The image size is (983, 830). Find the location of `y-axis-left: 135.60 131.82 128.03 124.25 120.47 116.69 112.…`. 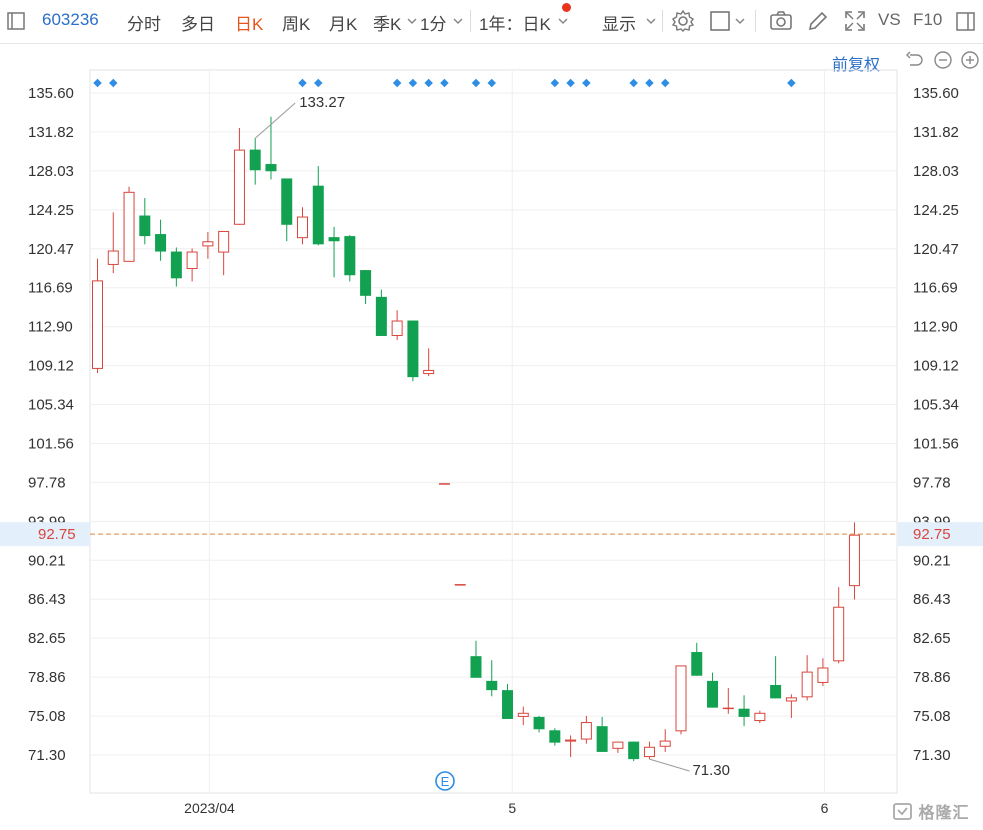

y-axis-left: 135.60 131.82 128.03 124.25 120.47 116.69 112.… is located at coordinates (51, 424).